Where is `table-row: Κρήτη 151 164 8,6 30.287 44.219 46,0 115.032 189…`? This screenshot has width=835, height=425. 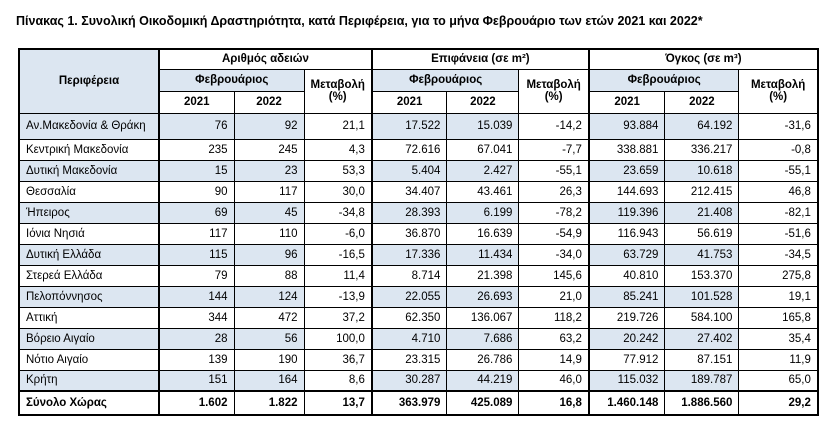
table-row: Κρήτη 151 164 8,6 30.287 44.219 46,0 115.032 189… is located at coordinates (418, 380).